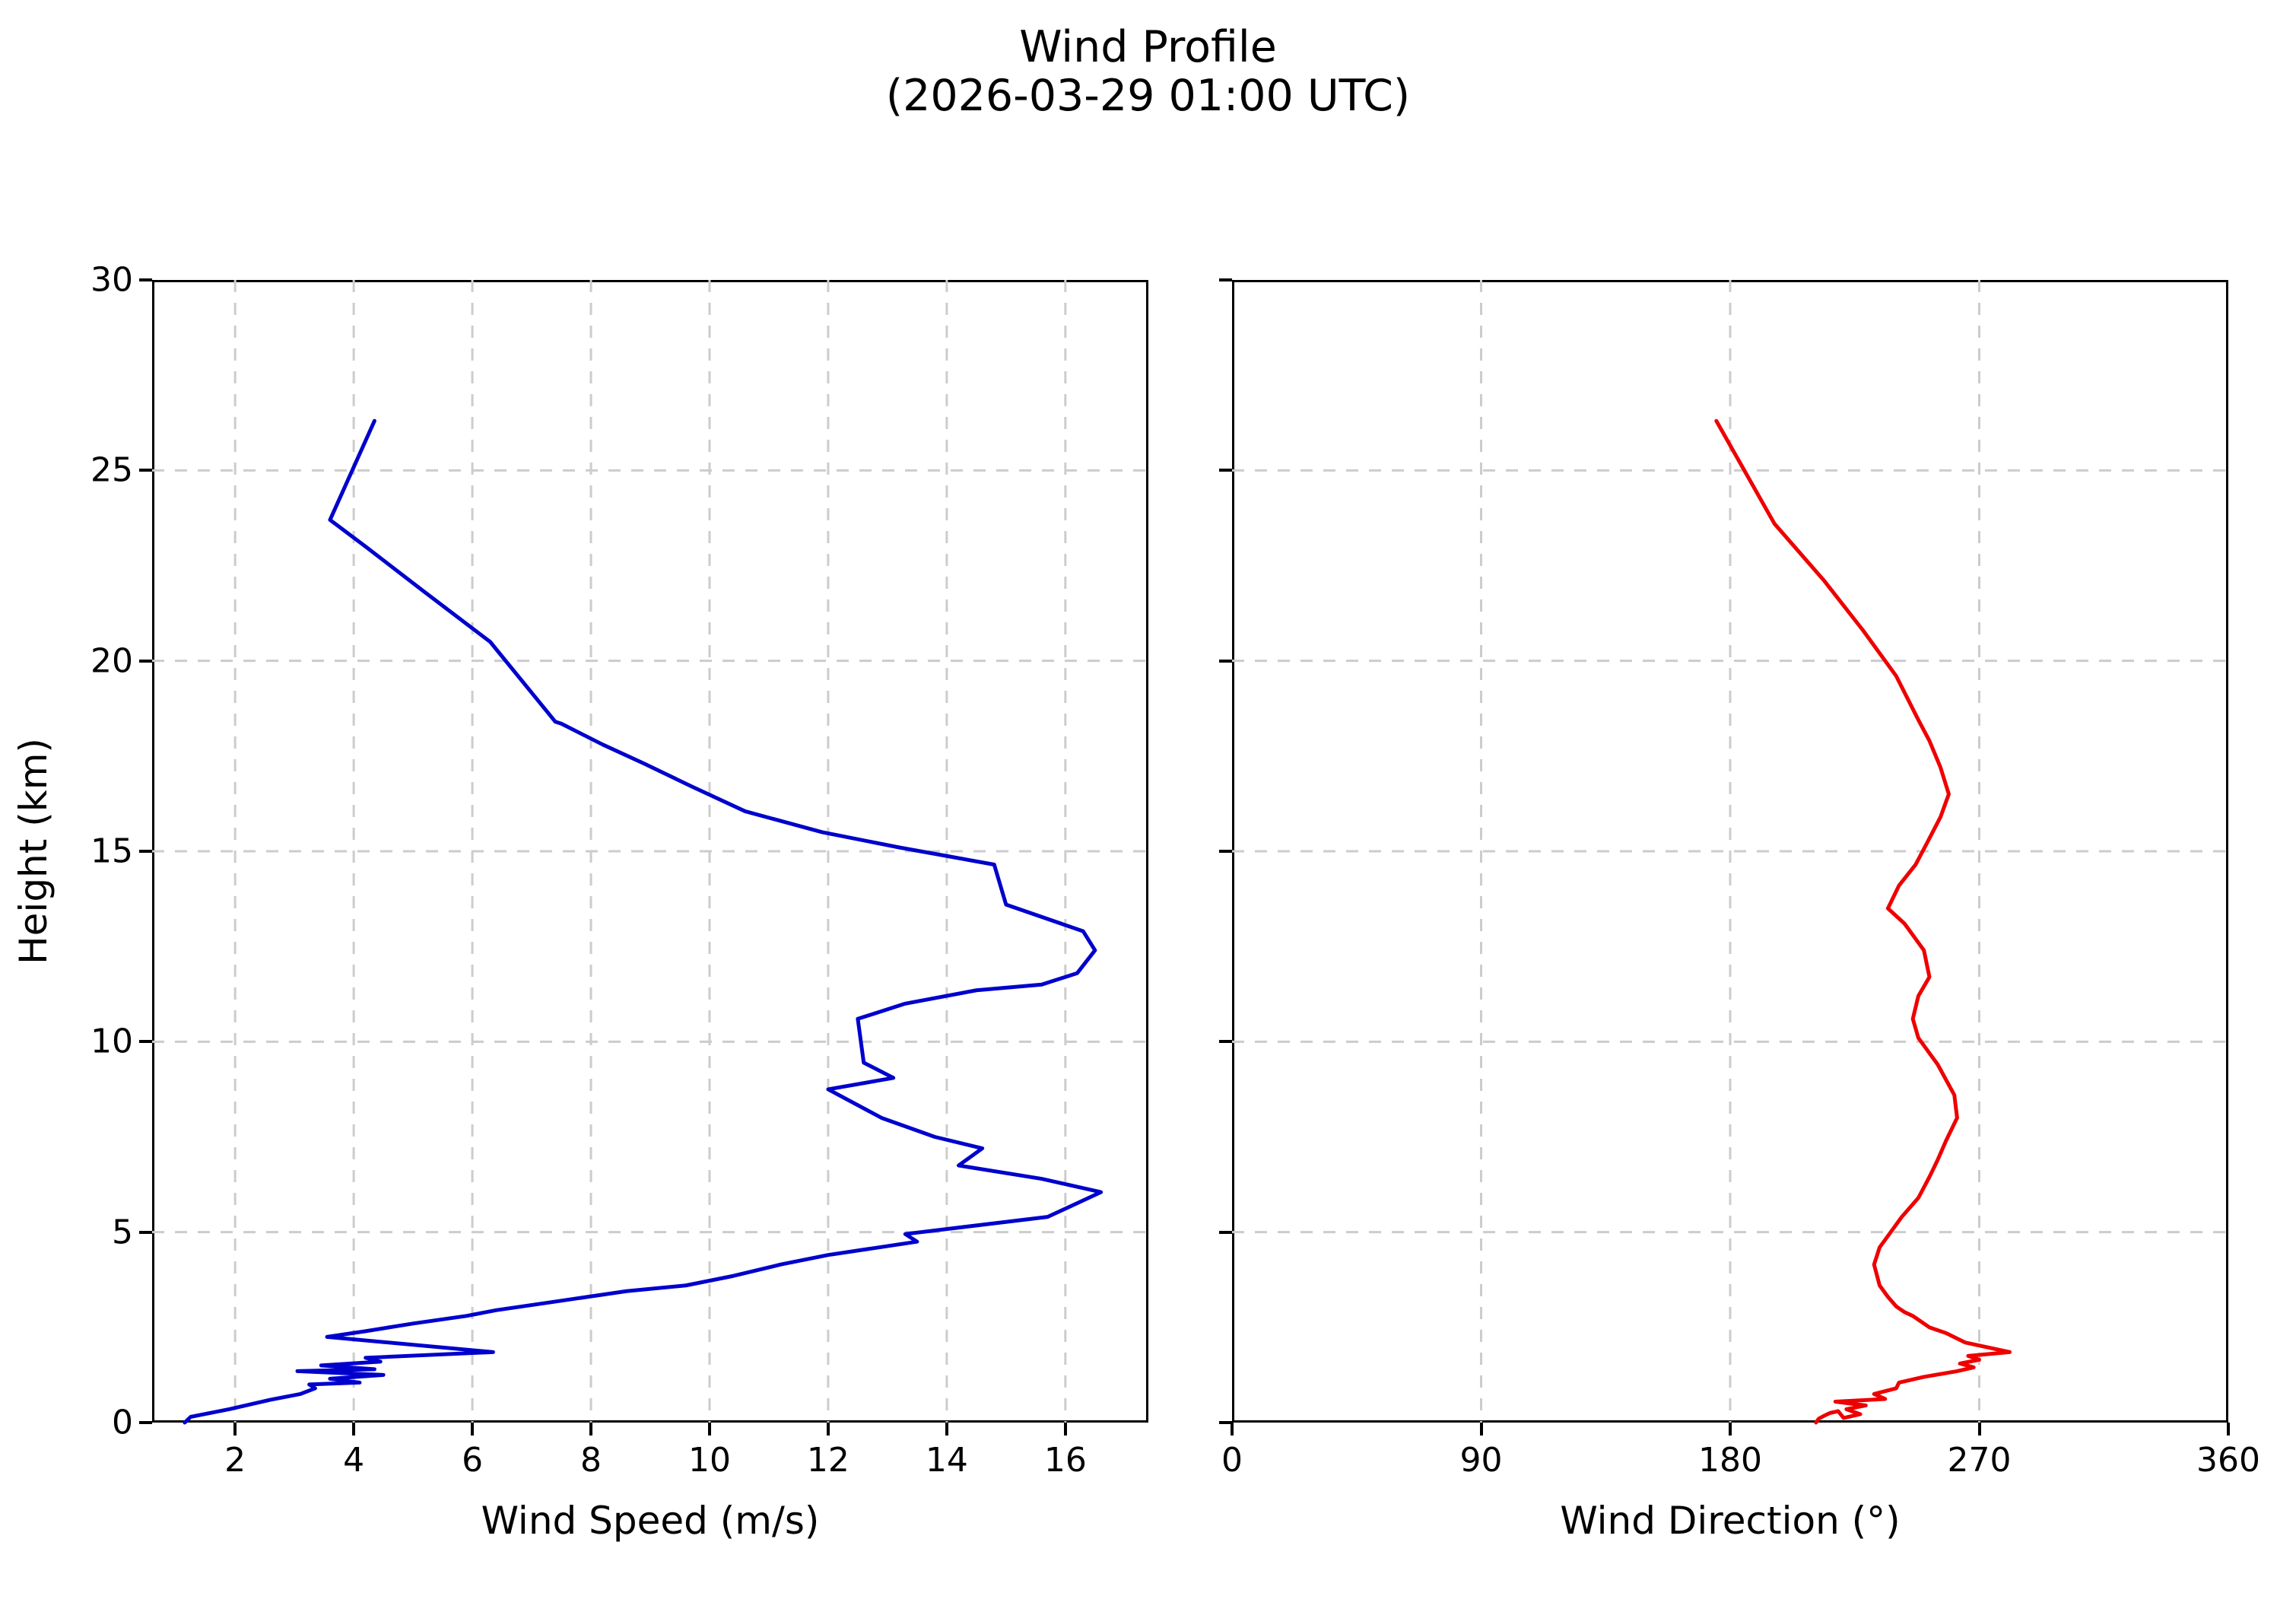 This screenshot has height=1612, width=2296. I want to click on y-tick-label: 20, so click(112, 661).